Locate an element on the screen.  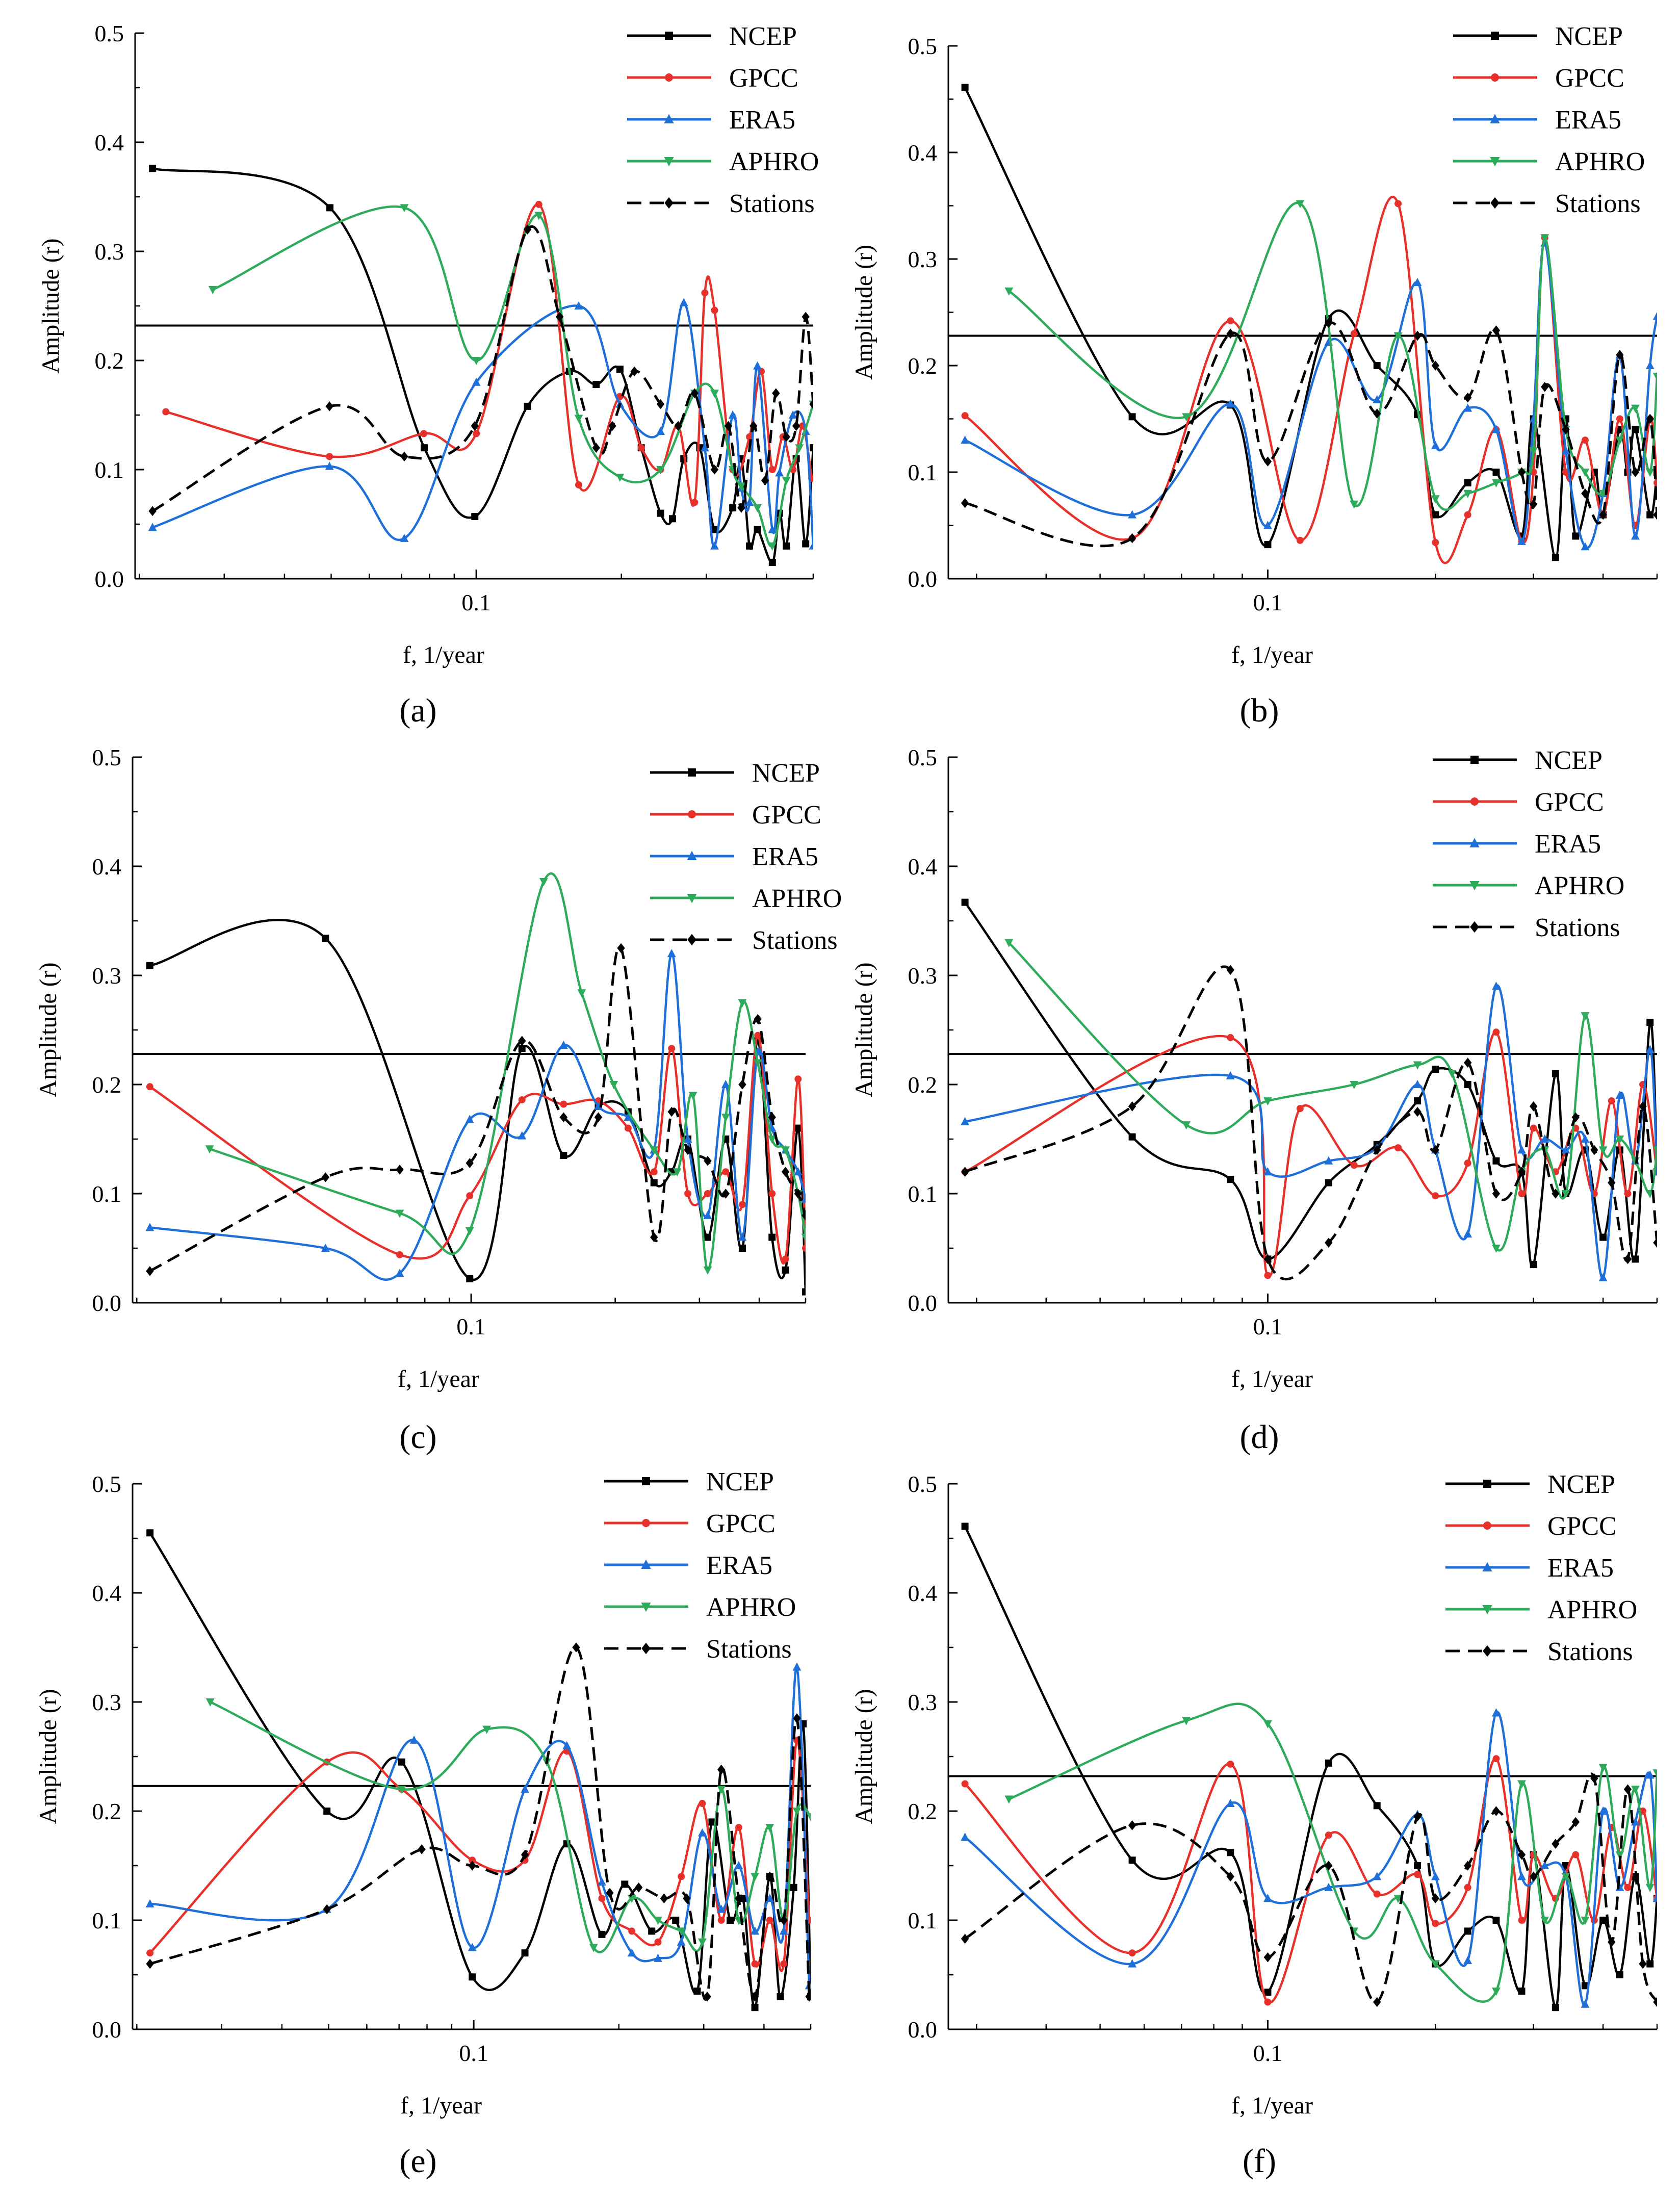
series-line-ncep is located at coordinates (482, 365).